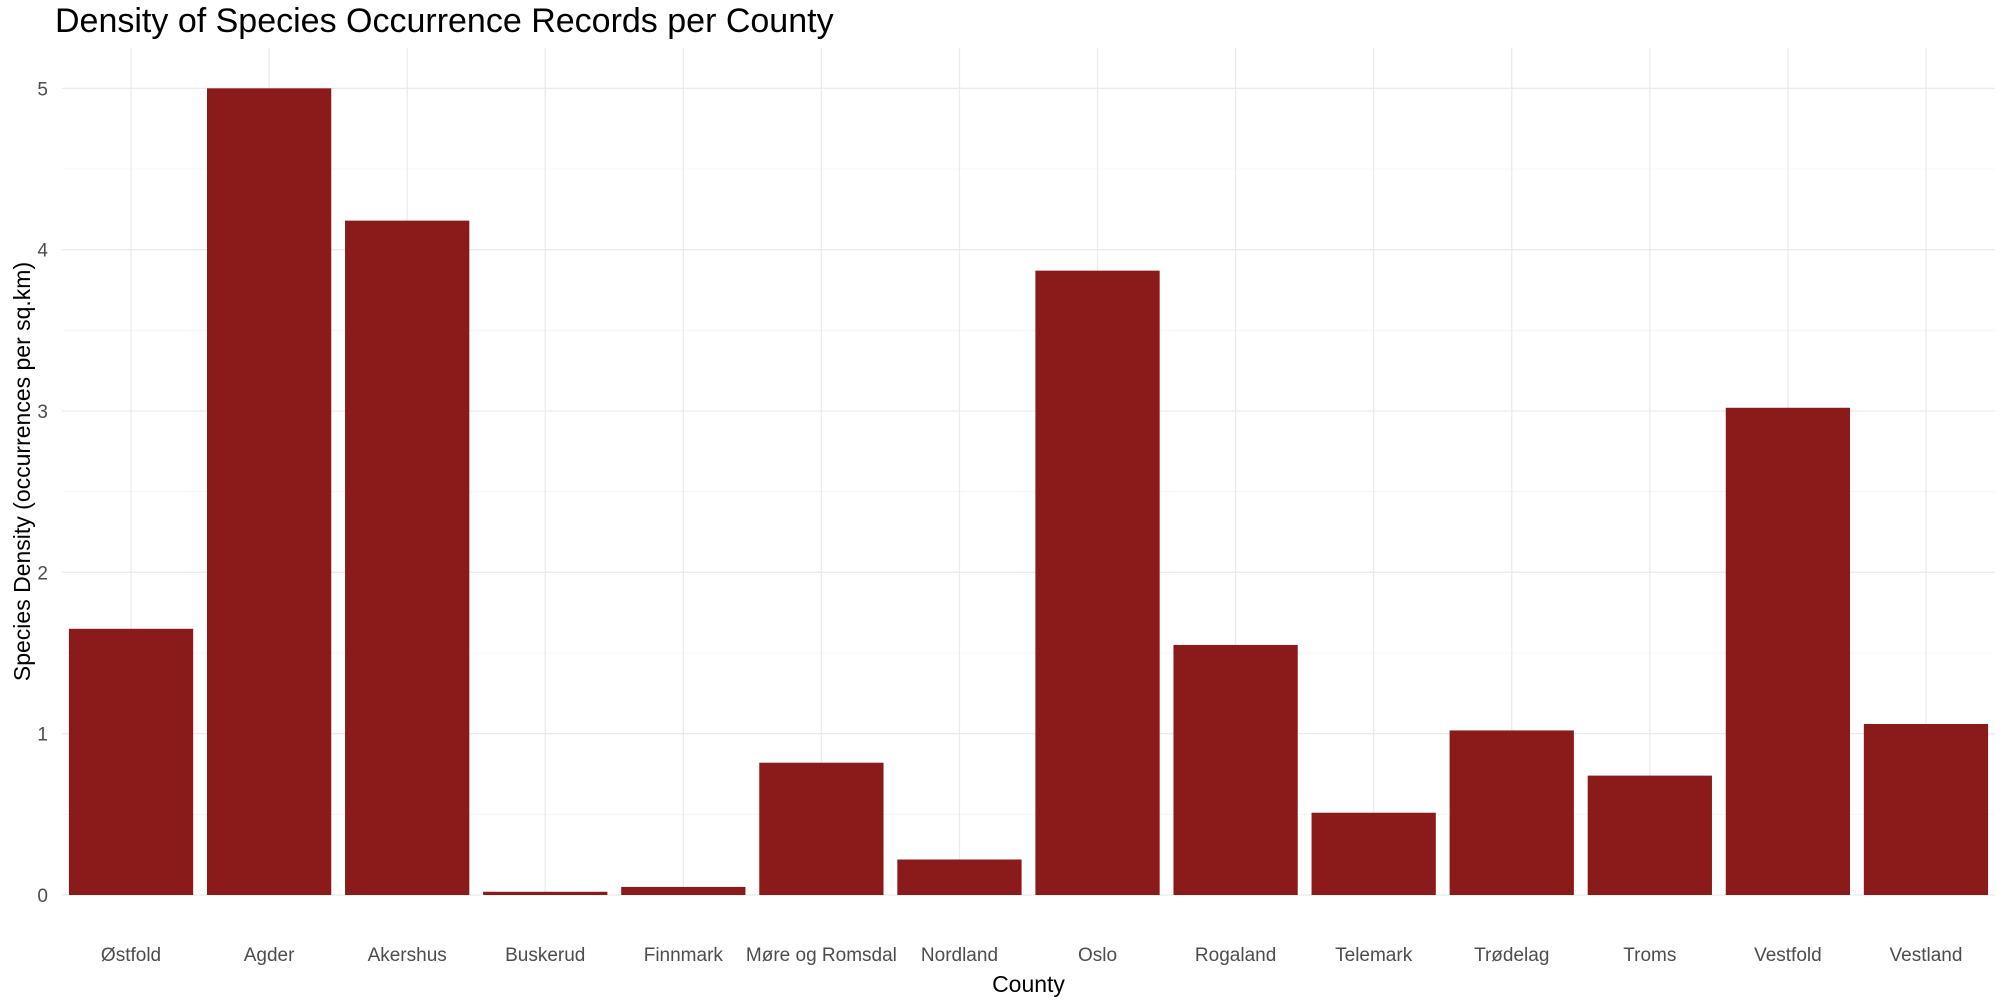  I want to click on y-tick-label: 0, so click(42, 896).